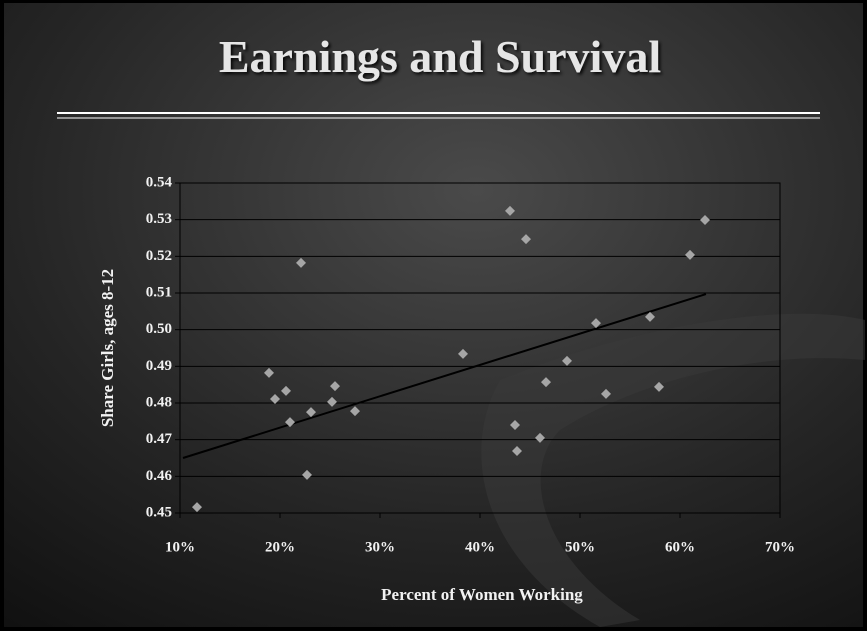 The width and height of the screenshot is (867, 631). I want to click on x-tick-label: 50%, so click(580, 547).